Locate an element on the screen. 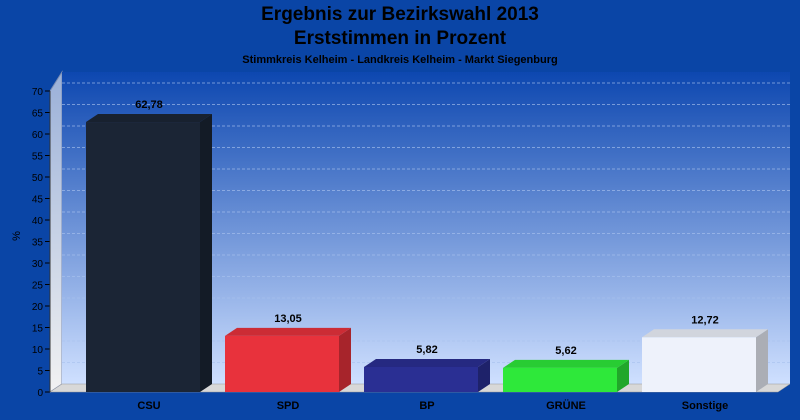  y-tick-label: 20 is located at coordinates (38, 307).